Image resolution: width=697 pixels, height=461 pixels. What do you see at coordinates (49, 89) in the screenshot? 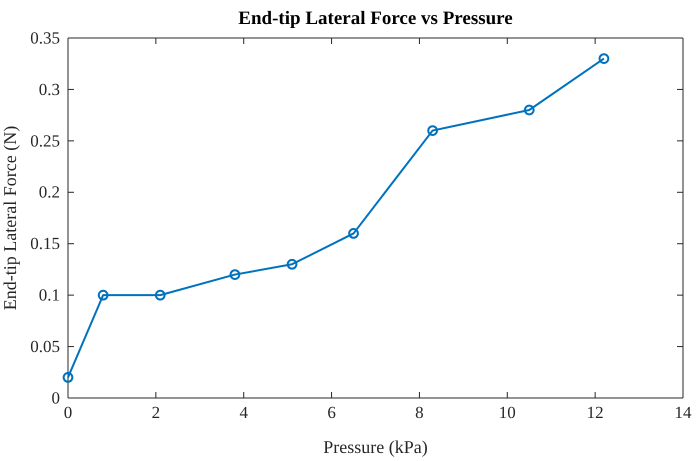
I see `y-tick-label: 0.3` at bounding box center [49, 89].